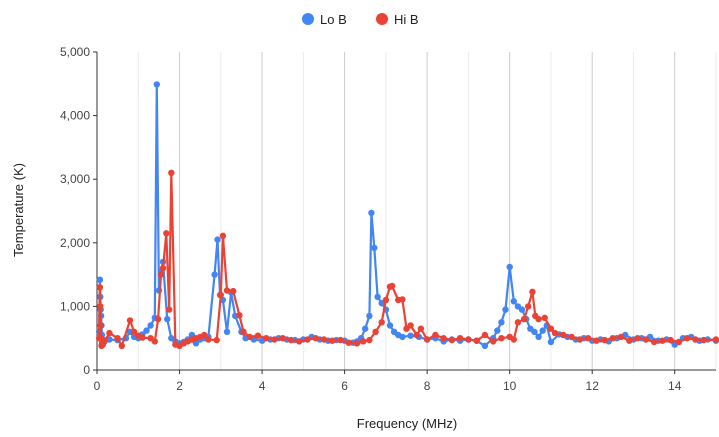  What do you see at coordinates (382, 19) in the screenshot?
I see `legend-marker-hi-b` at bounding box center [382, 19].